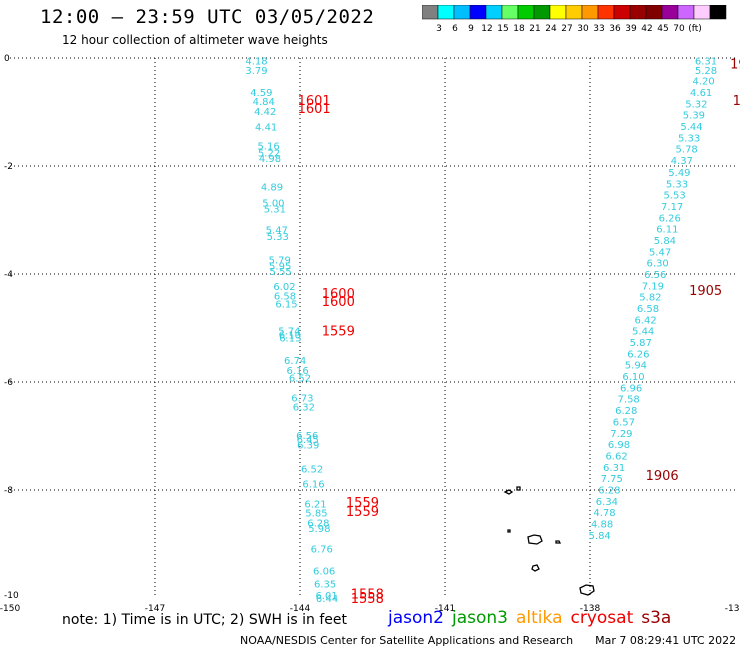  What do you see at coordinates (261, 93) in the screenshot?
I see `wave-height-label: 4.59` at bounding box center [261, 93].